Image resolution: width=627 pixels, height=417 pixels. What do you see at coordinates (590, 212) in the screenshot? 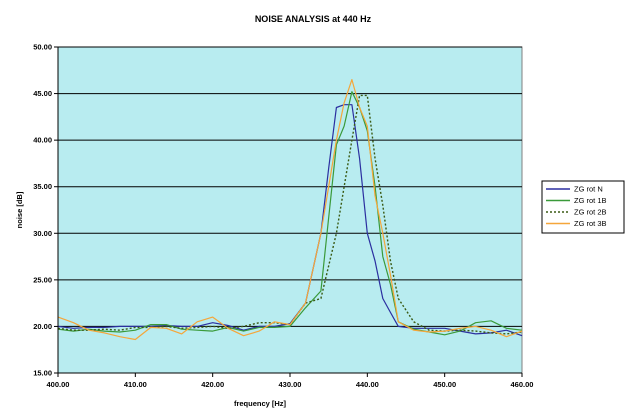
I see `legend-label-2: ZG rot 2B` at bounding box center [590, 212].